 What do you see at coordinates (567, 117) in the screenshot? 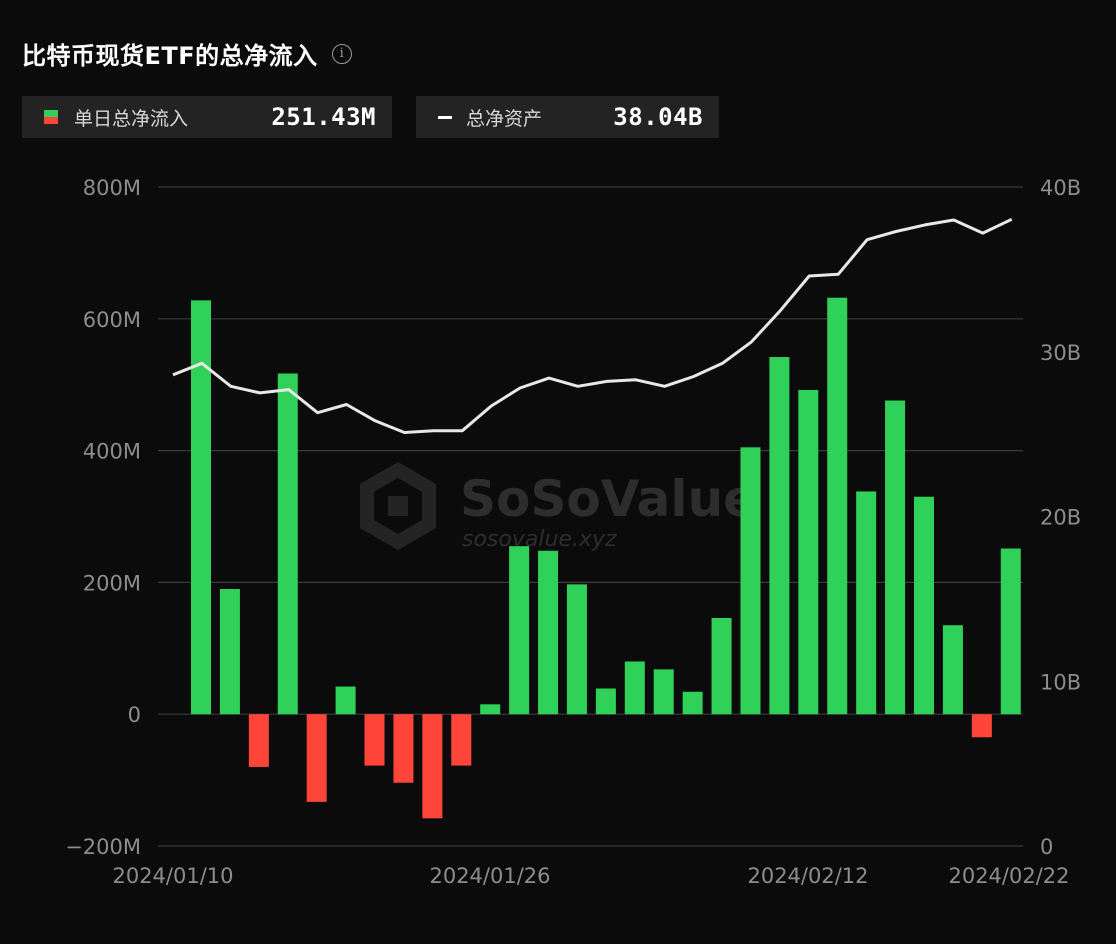
I see `legend-total-assets: 总净资产 38.04B` at bounding box center [567, 117].